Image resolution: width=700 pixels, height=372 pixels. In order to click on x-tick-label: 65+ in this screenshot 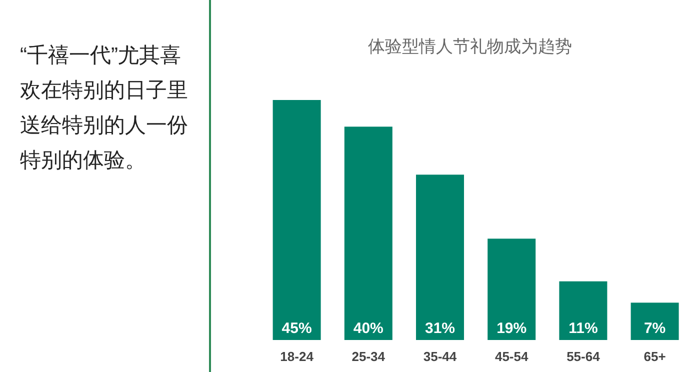, I will do `click(655, 356)`.